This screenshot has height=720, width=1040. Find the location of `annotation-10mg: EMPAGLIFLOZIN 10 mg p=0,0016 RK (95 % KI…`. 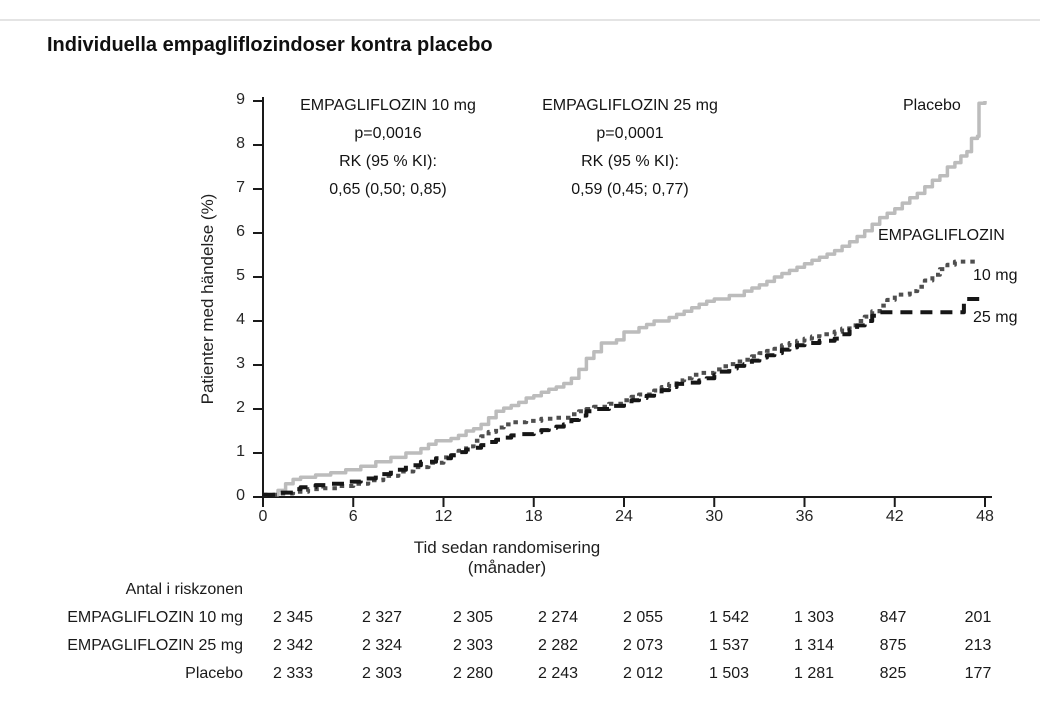

annotation-10mg: EMPAGLIFLOZIN 10 mg p=0,0016 RK (95 % KI… is located at coordinates (388, 148).